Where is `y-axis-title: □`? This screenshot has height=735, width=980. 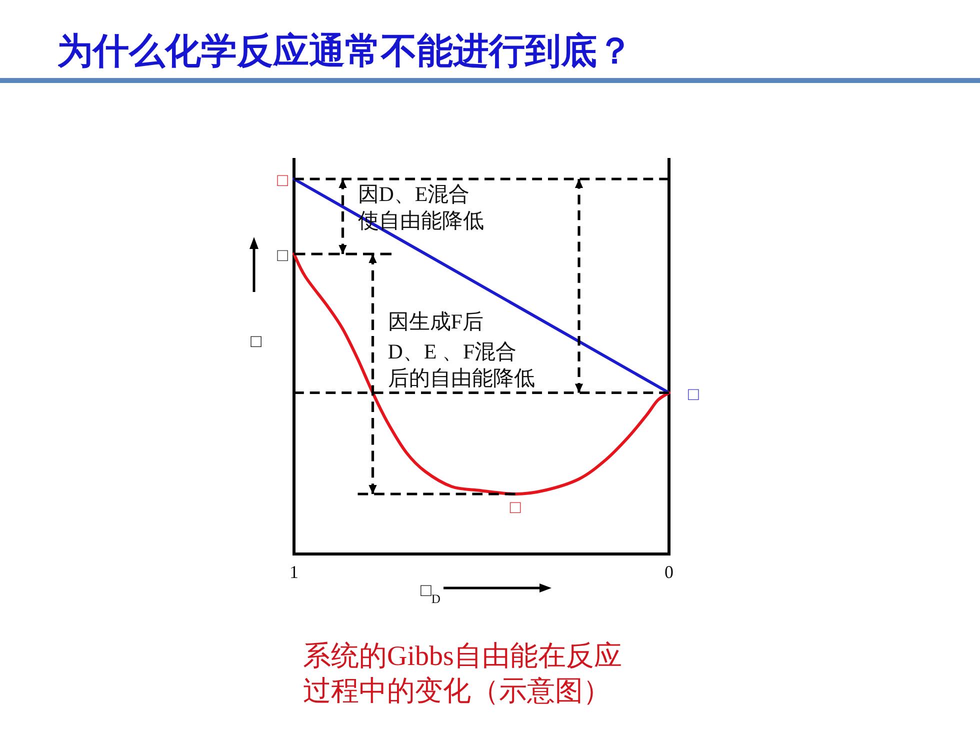 y-axis-title: □ is located at coordinates (256, 341).